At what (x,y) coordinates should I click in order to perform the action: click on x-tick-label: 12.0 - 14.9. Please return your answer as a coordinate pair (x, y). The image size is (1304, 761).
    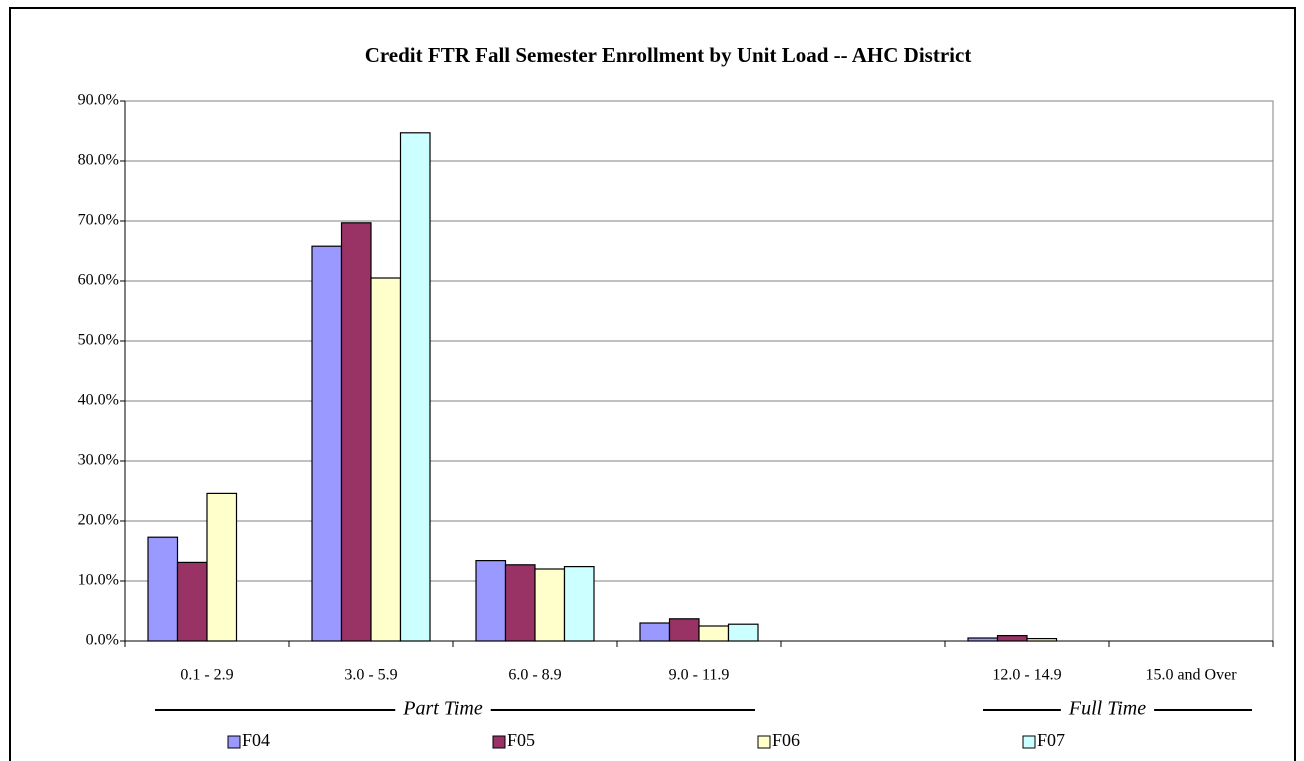
    Looking at the image, I should click on (1026, 675).